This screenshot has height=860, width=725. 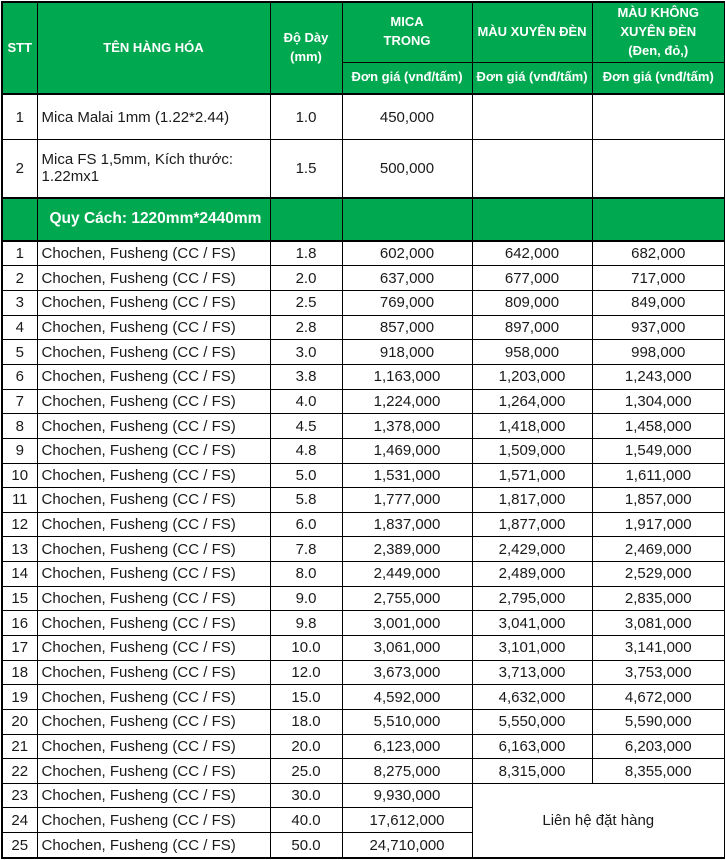 I want to click on cell-thickness: 7.8, so click(x=306, y=549).